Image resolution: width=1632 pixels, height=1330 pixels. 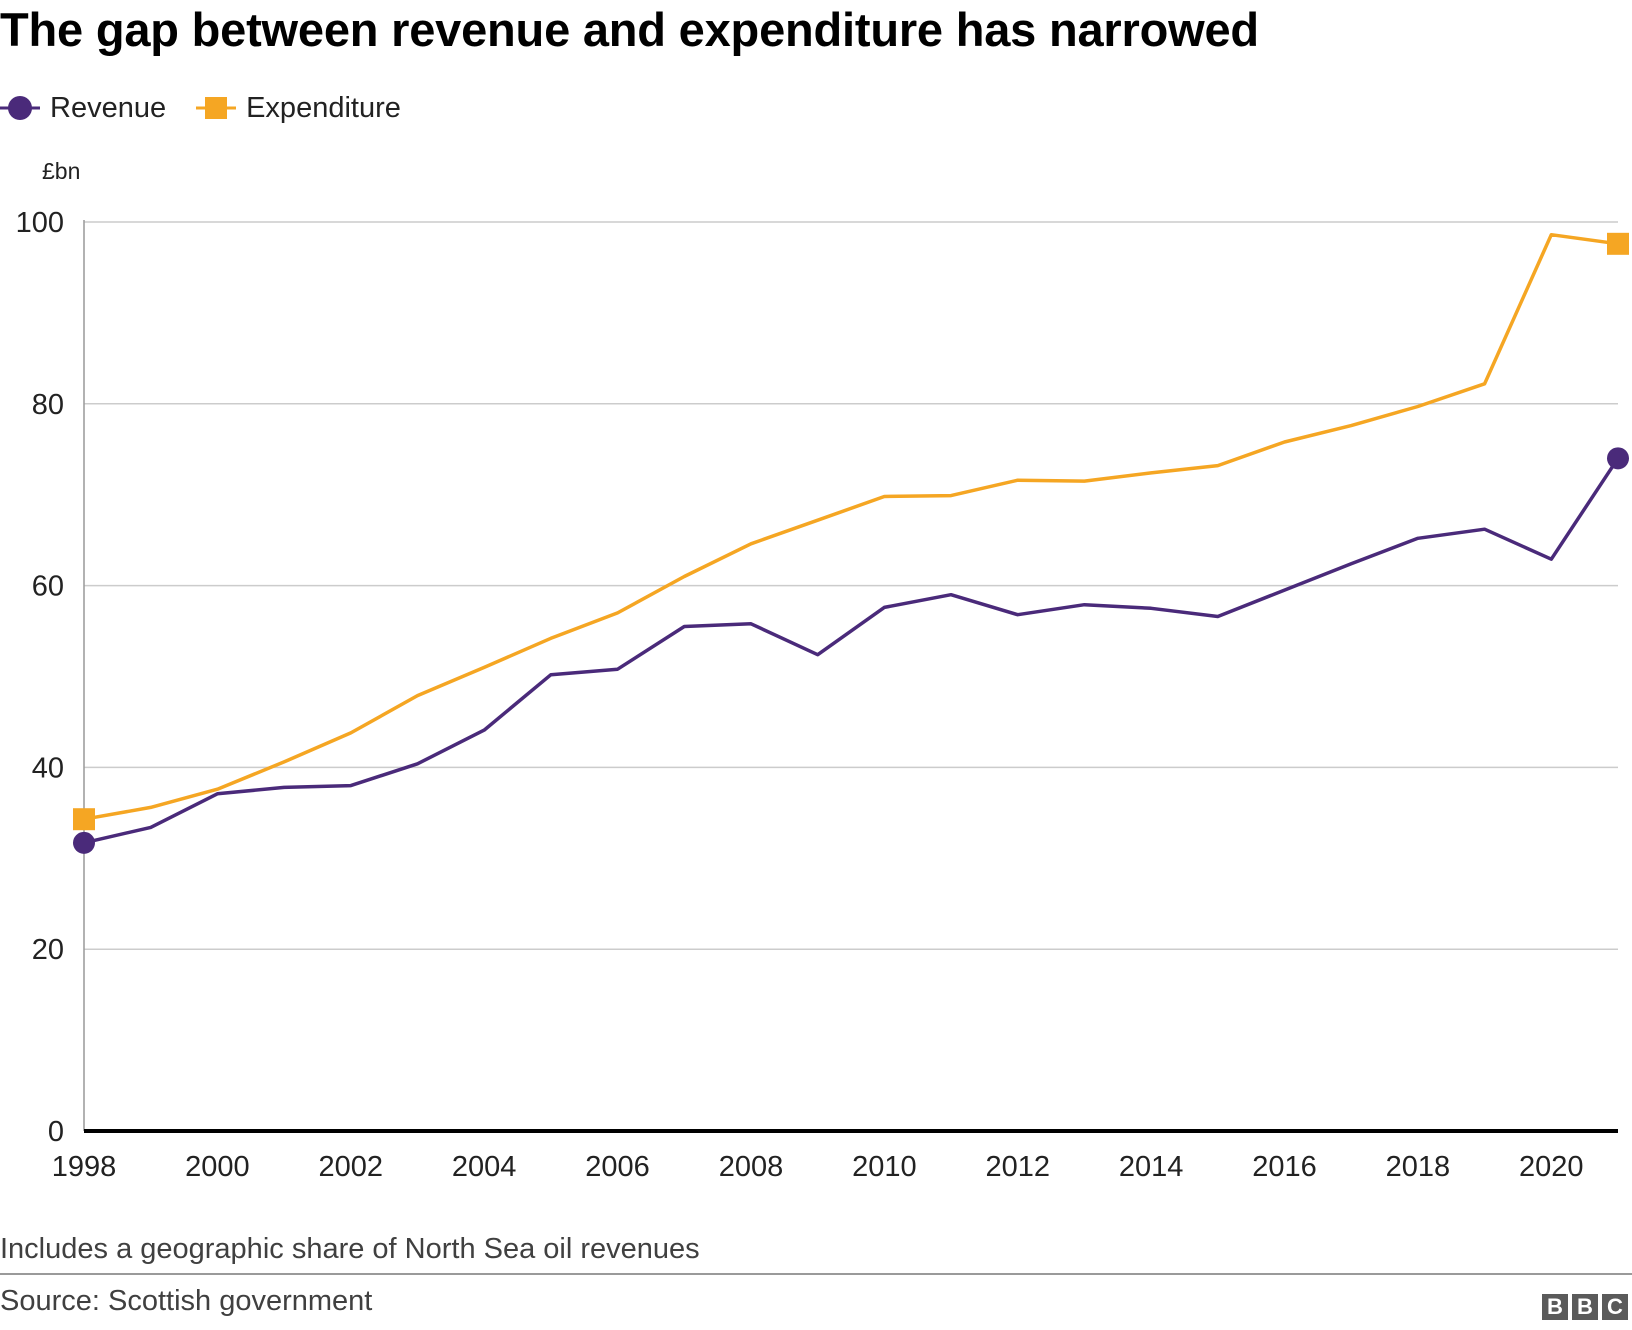 What do you see at coordinates (40, 223) in the screenshot?
I see `y-tick-label: 100` at bounding box center [40, 223].